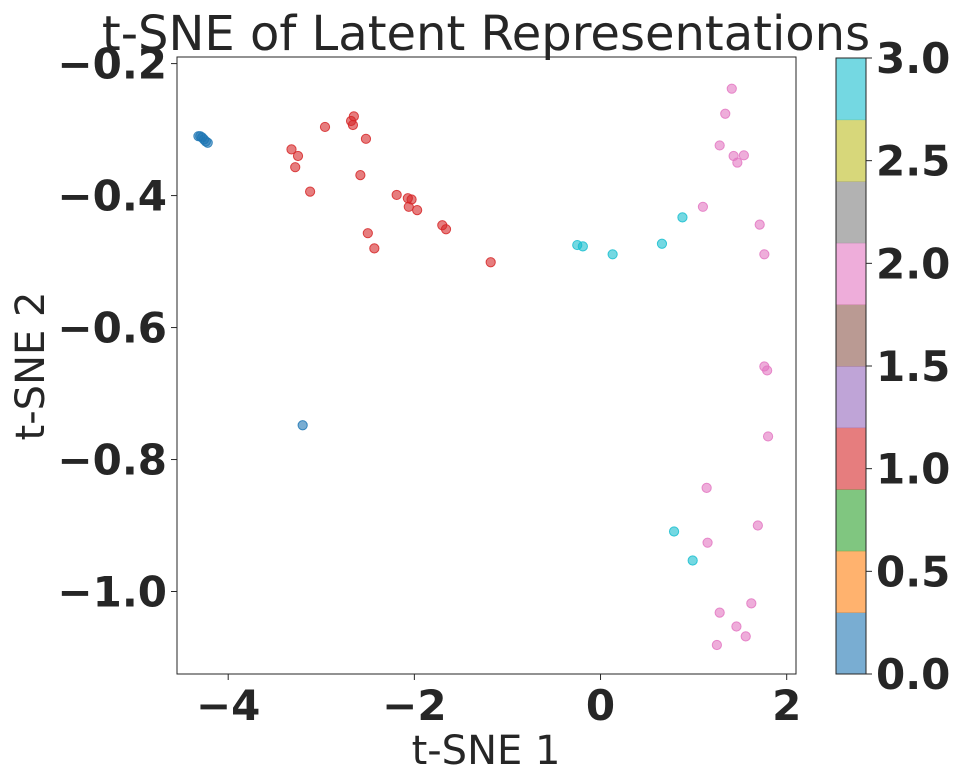  I want to click on x-tick-label: −4, so click(228, 705).